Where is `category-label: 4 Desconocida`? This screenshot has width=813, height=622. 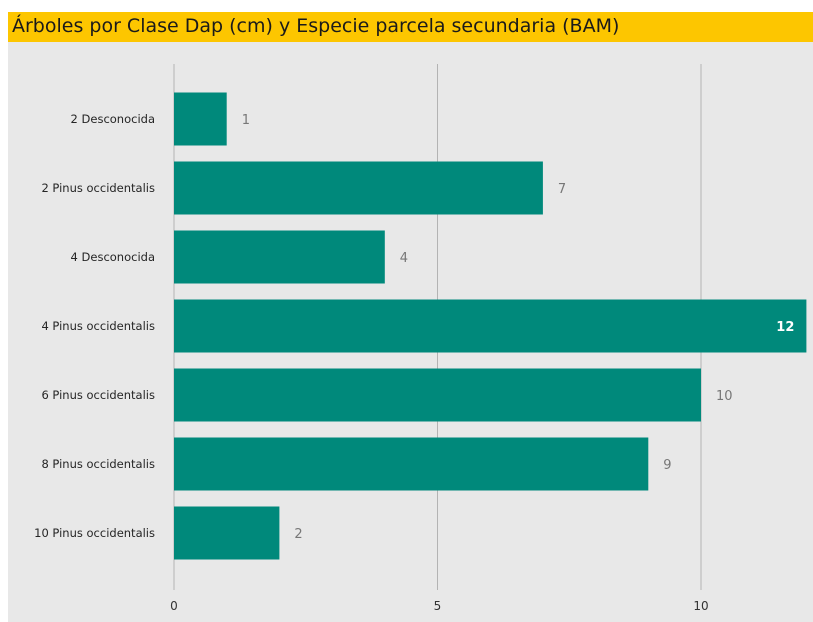 category-label: 4 Desconocida is located at coordinates (113, 257).